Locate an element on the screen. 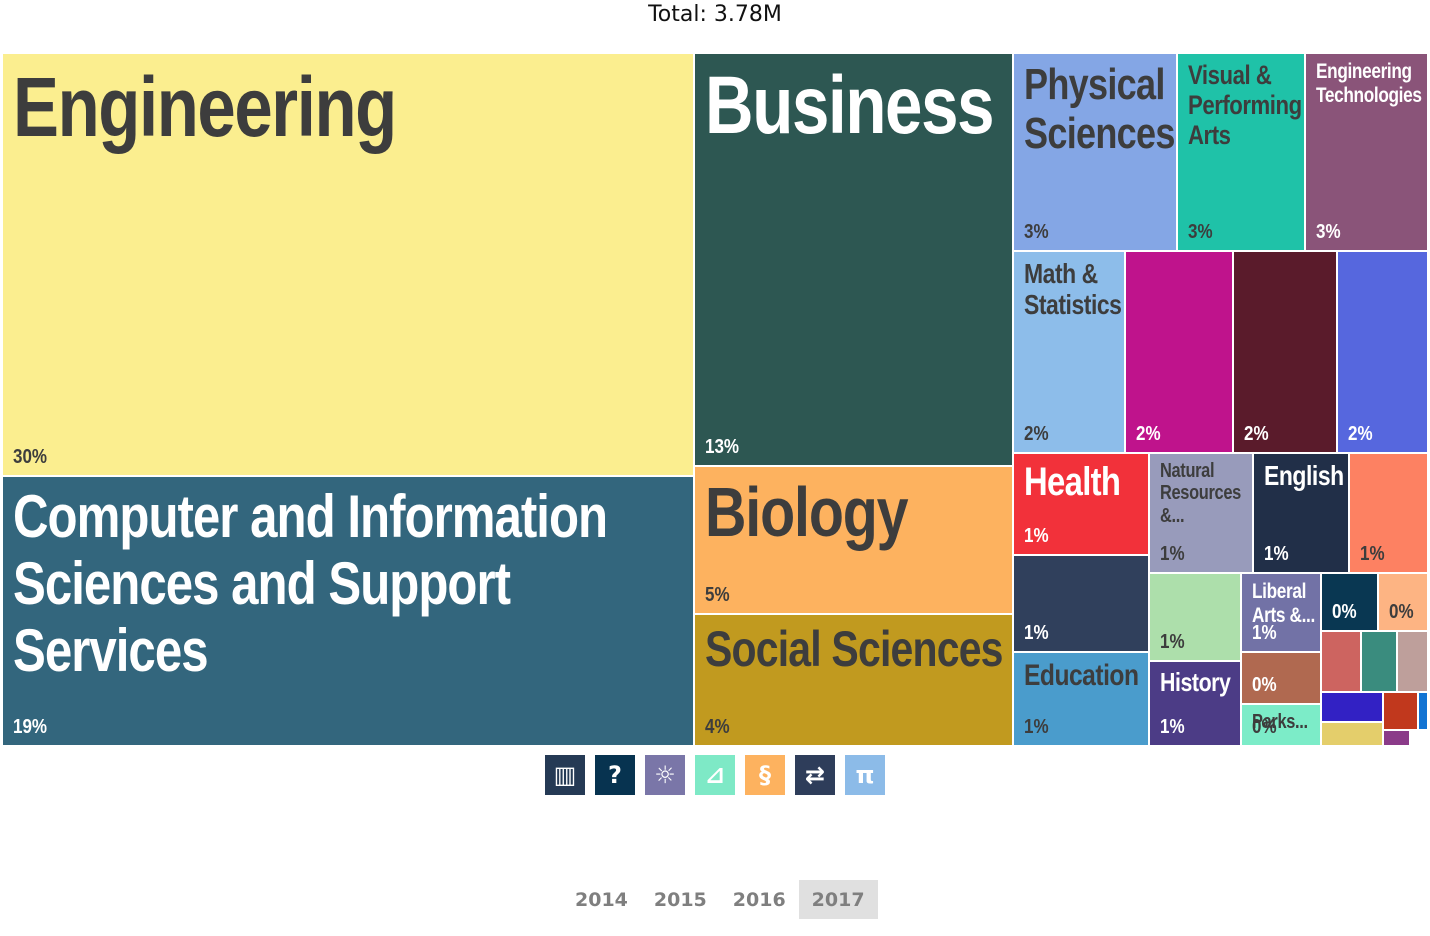  tile-label: English is located at coordinates (1304, 475).